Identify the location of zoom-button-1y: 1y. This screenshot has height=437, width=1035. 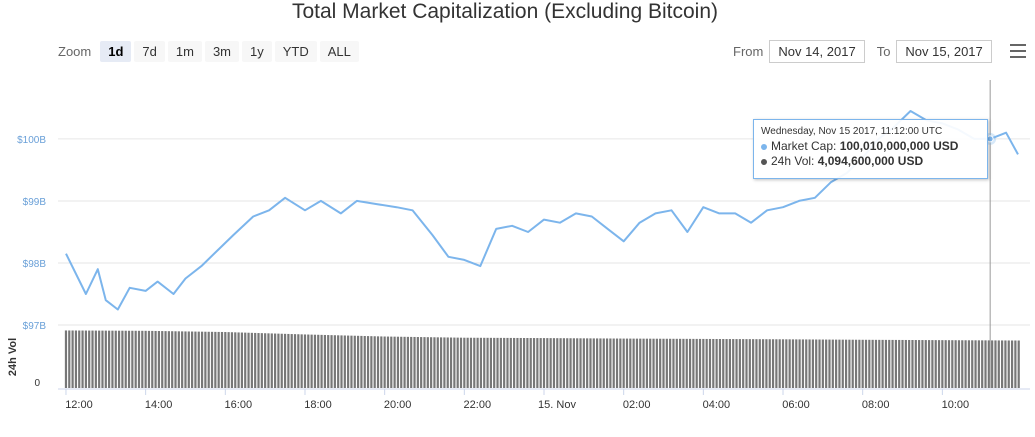
(257, 51).